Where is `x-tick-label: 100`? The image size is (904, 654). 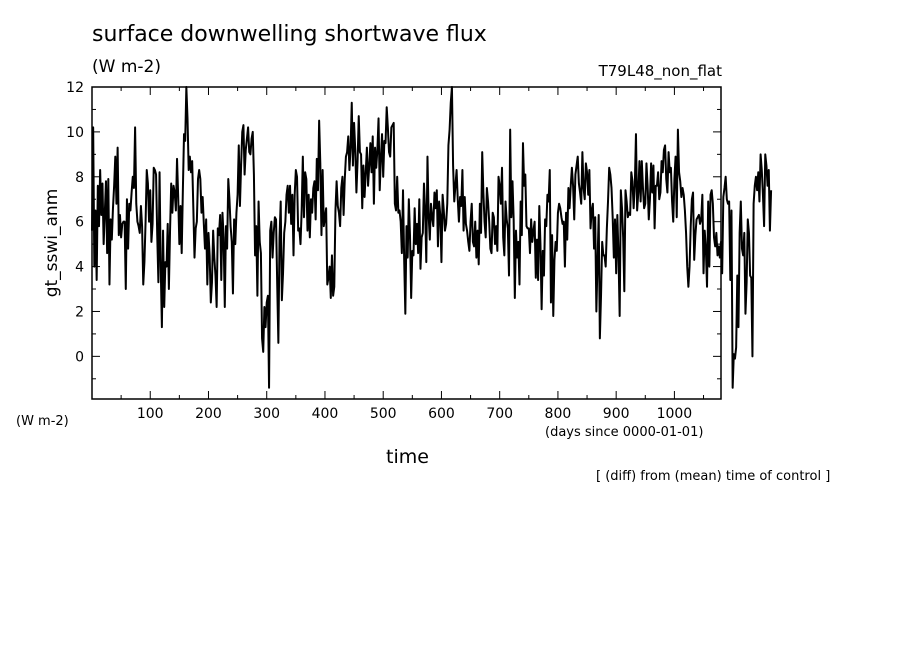
x-tick-label: 100 is located at coordinates (150, 414).